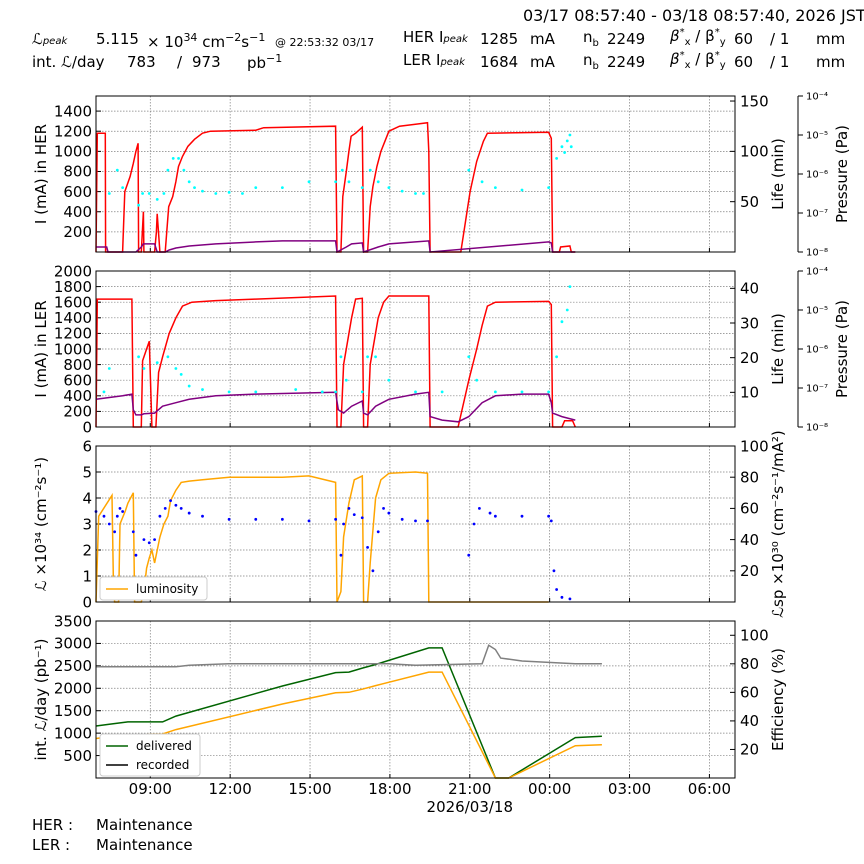 The height and width of the screenshot is (864, 864). Describe the element at coordinates (77, 380) in the screenshot. I see `y-tick-label: 600` at that location.